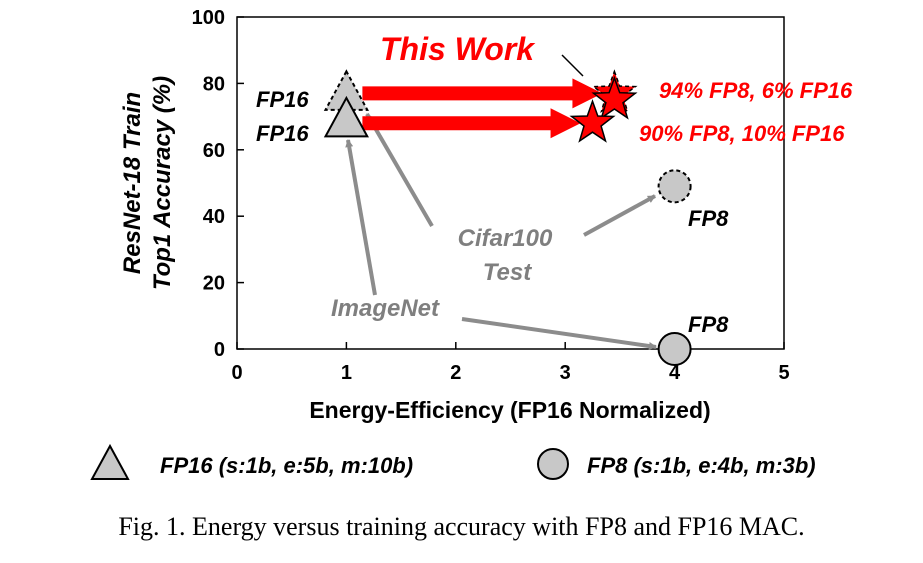 The width and height of the screenshot is (923, 563). I want to click on y-tick-label: 60, so click(214, 151).